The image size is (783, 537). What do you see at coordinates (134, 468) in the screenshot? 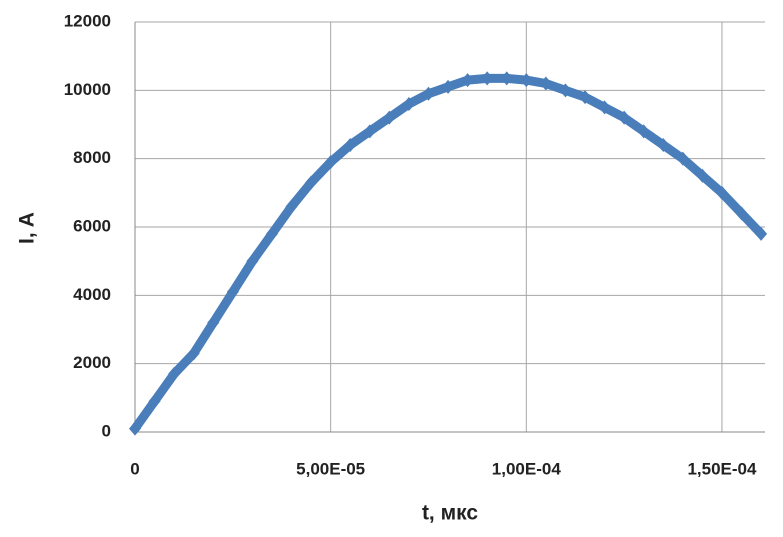
I see `x-tick-label: 0` at bounding box center [134, 468].